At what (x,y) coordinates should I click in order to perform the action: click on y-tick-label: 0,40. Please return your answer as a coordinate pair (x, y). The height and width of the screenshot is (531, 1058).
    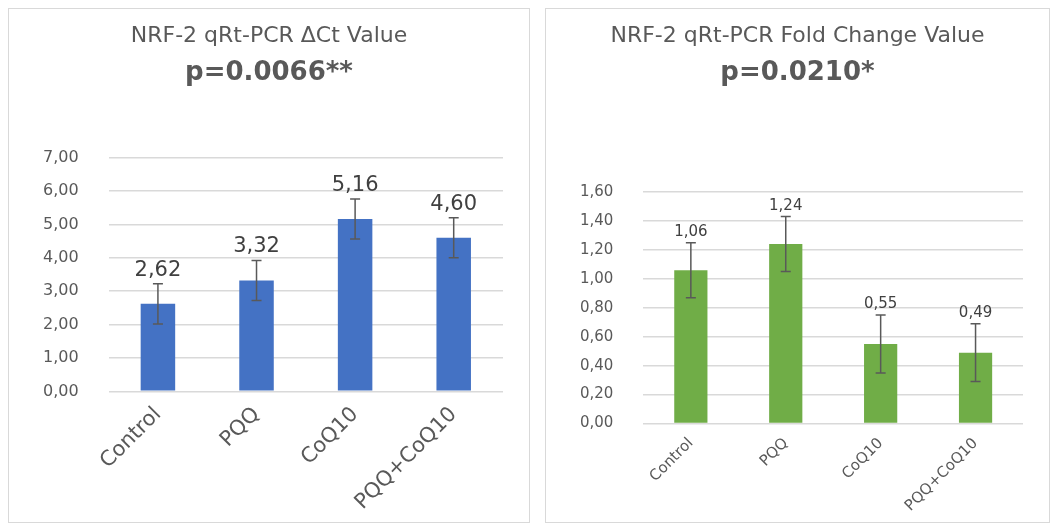
    Looking at the image, I should click on (596, 364).